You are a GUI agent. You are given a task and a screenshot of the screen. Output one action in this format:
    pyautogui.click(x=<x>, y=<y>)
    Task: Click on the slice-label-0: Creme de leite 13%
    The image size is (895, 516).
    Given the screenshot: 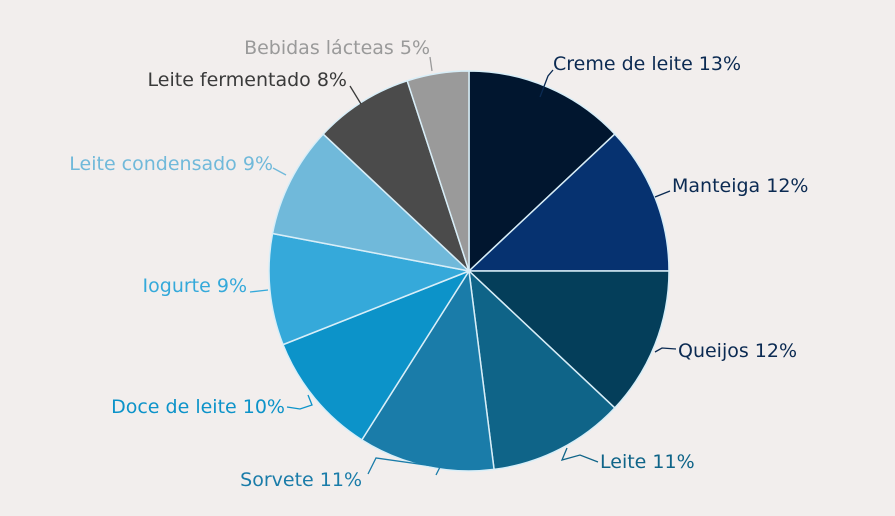 What is the action you would take?
    pyautogui.click(x=647, y=64)
    